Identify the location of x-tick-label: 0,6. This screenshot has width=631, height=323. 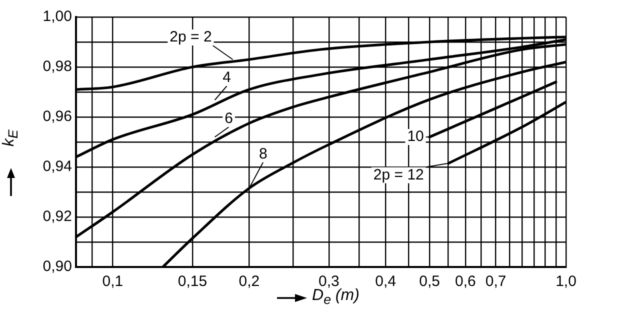
(465, 281).